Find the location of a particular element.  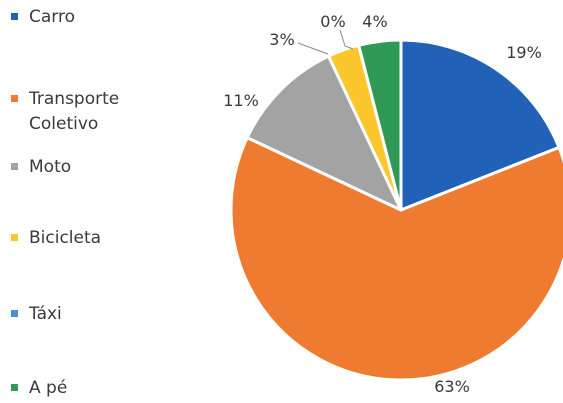

legend-label-transporte-coletivo: Transporte Coletivo is located at coordinates (73, 111).